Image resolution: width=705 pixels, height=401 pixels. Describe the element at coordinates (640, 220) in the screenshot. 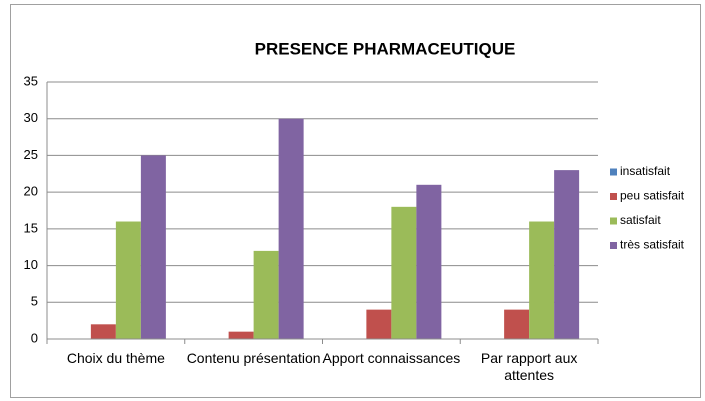

I see `legend-label: satisfait` at that location.